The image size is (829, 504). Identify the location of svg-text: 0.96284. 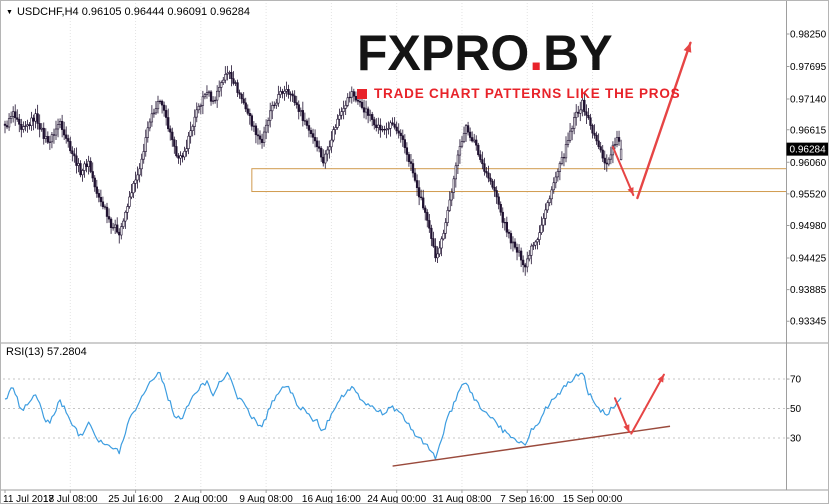
(808, 150).